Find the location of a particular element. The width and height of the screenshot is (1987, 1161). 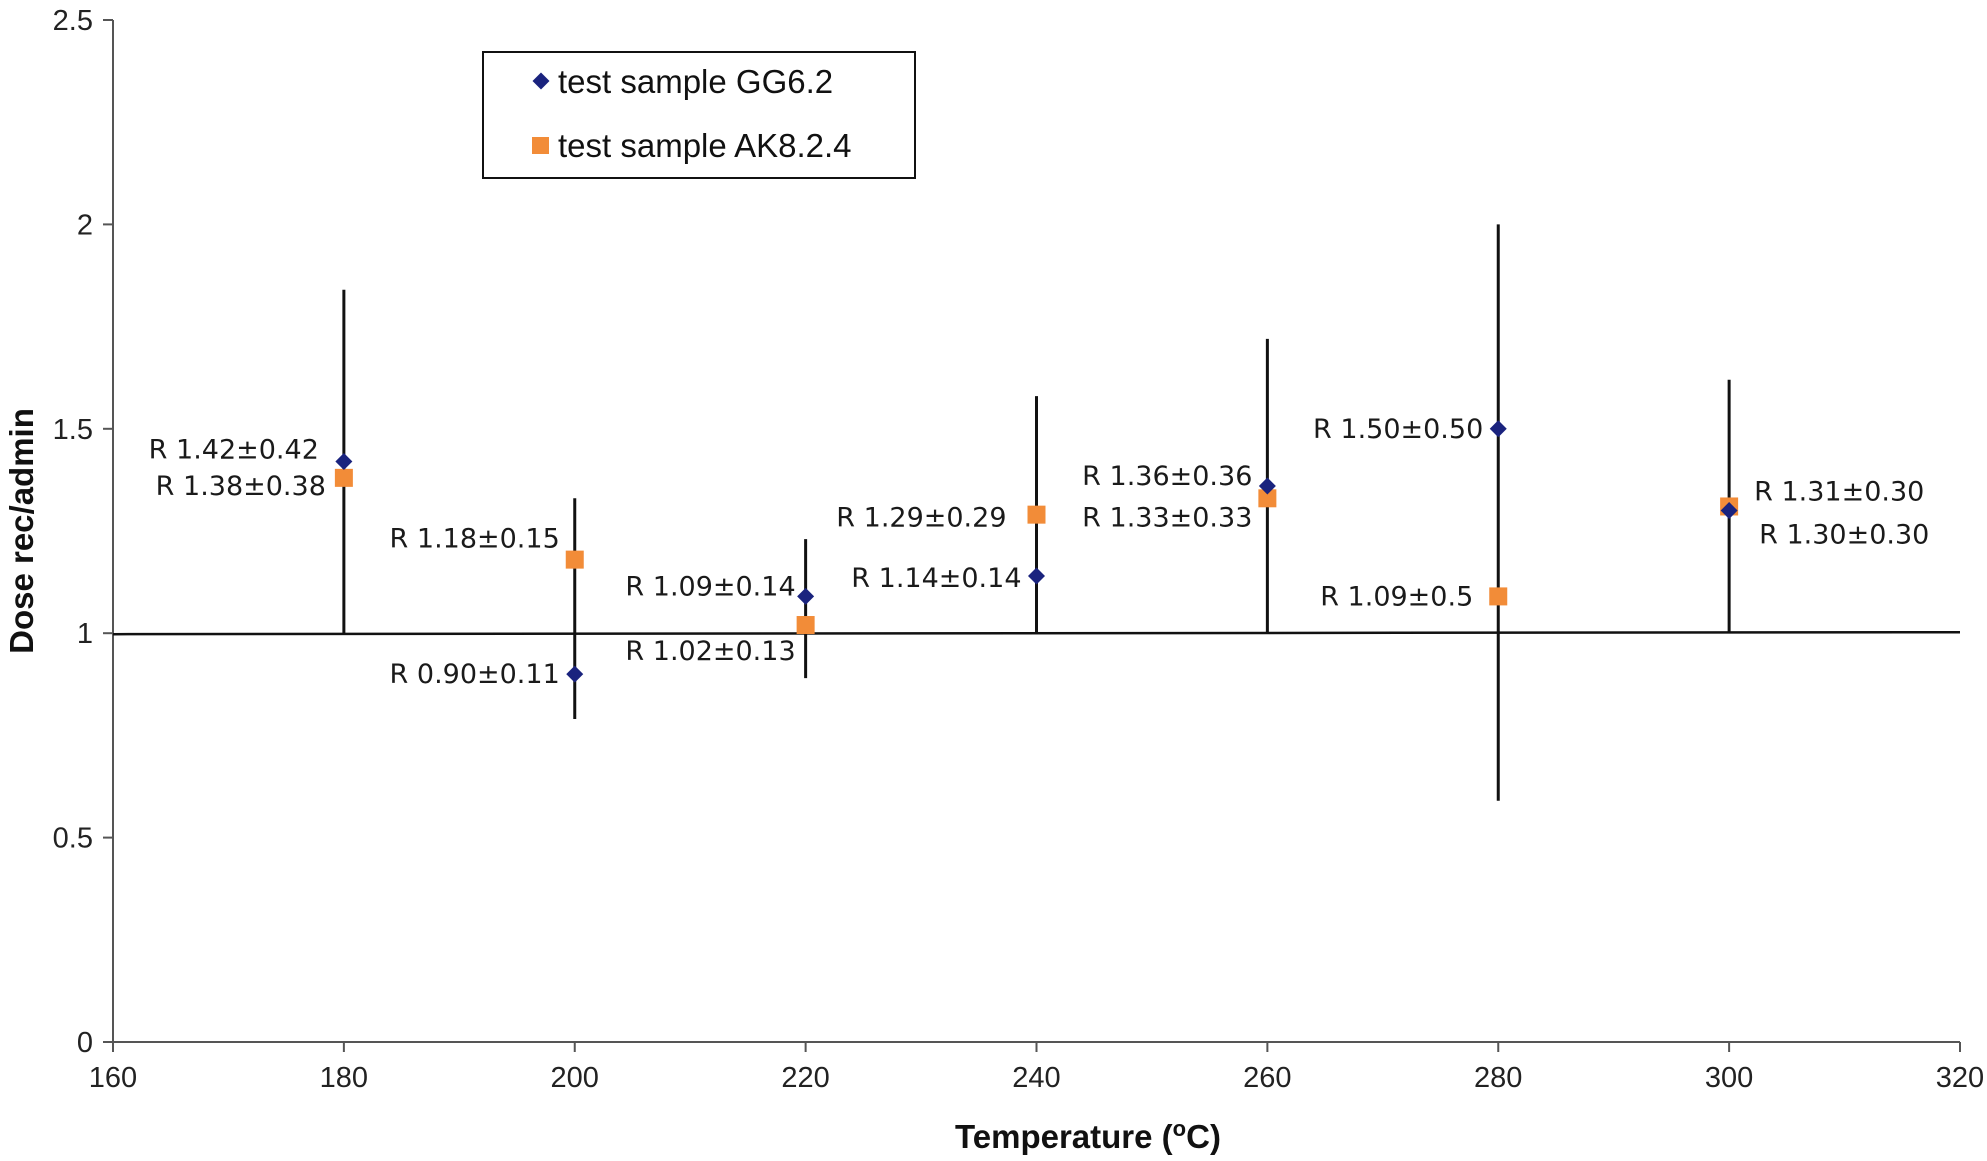

x-tick-label: 180 is located at coordinates (344, 1078).